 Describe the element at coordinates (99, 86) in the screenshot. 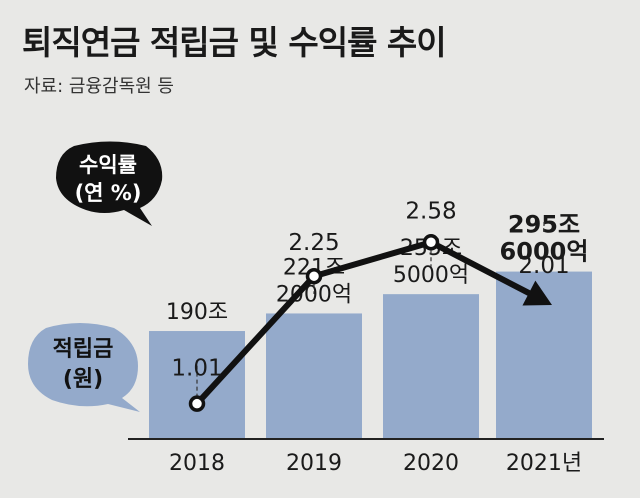

I see `source-note: 자료: 금융감독원 등` at that location.